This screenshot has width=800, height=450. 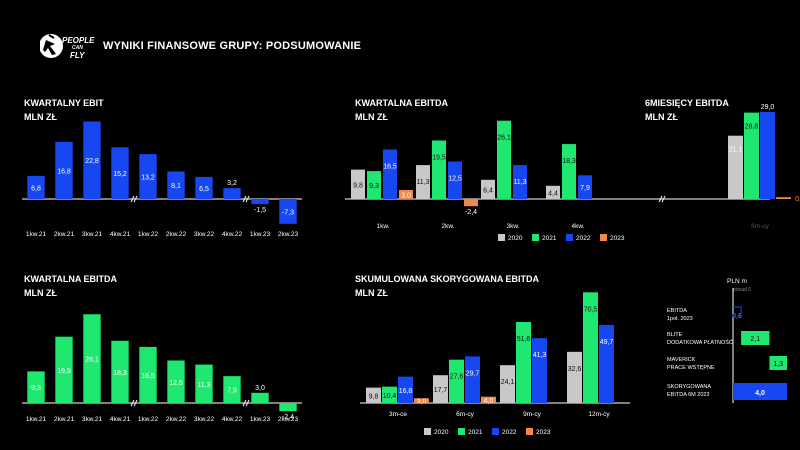 I want to click on ebit-tick-label-9: 2kw.23, so click(x=288, y=234).